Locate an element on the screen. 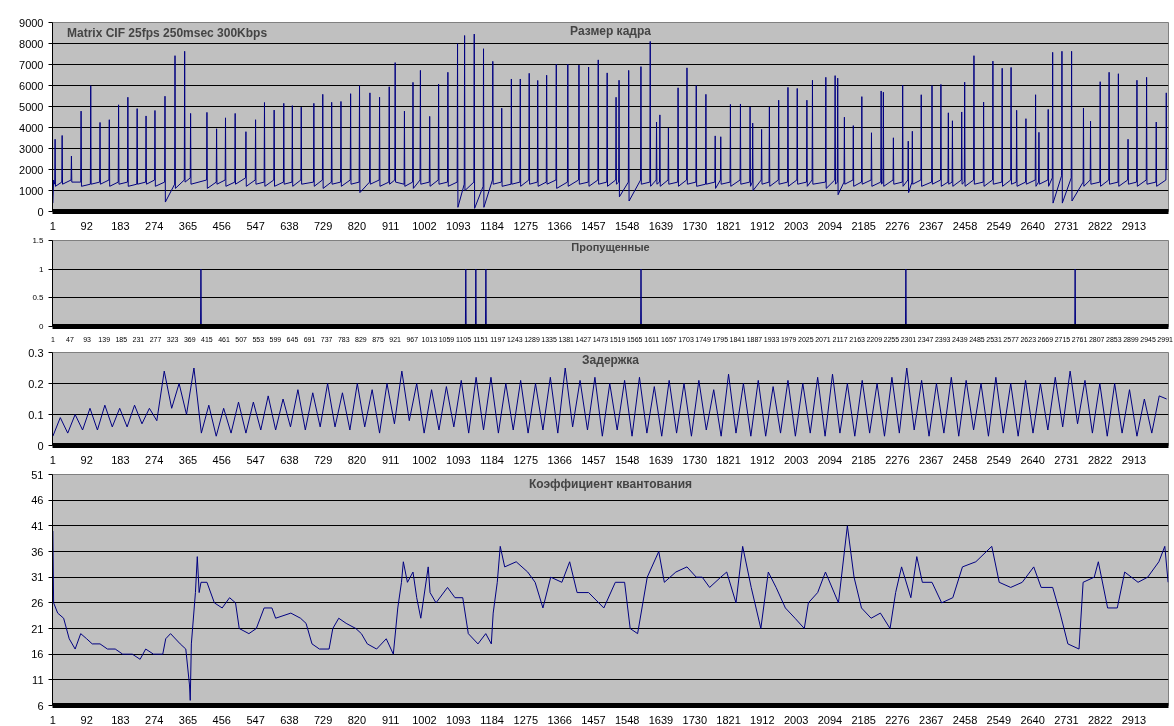 This screenshot has height=726, width=1174. y-tick-label: 0.2 is located at coordinates (36, 383).